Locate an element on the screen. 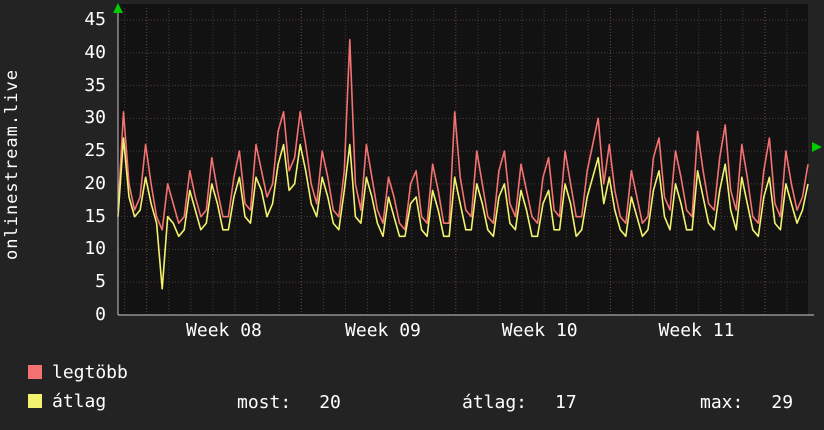 This screenshot has width=824, height=430. legend-label-legtobb: legtöbb is located at coordinates (90, 372).